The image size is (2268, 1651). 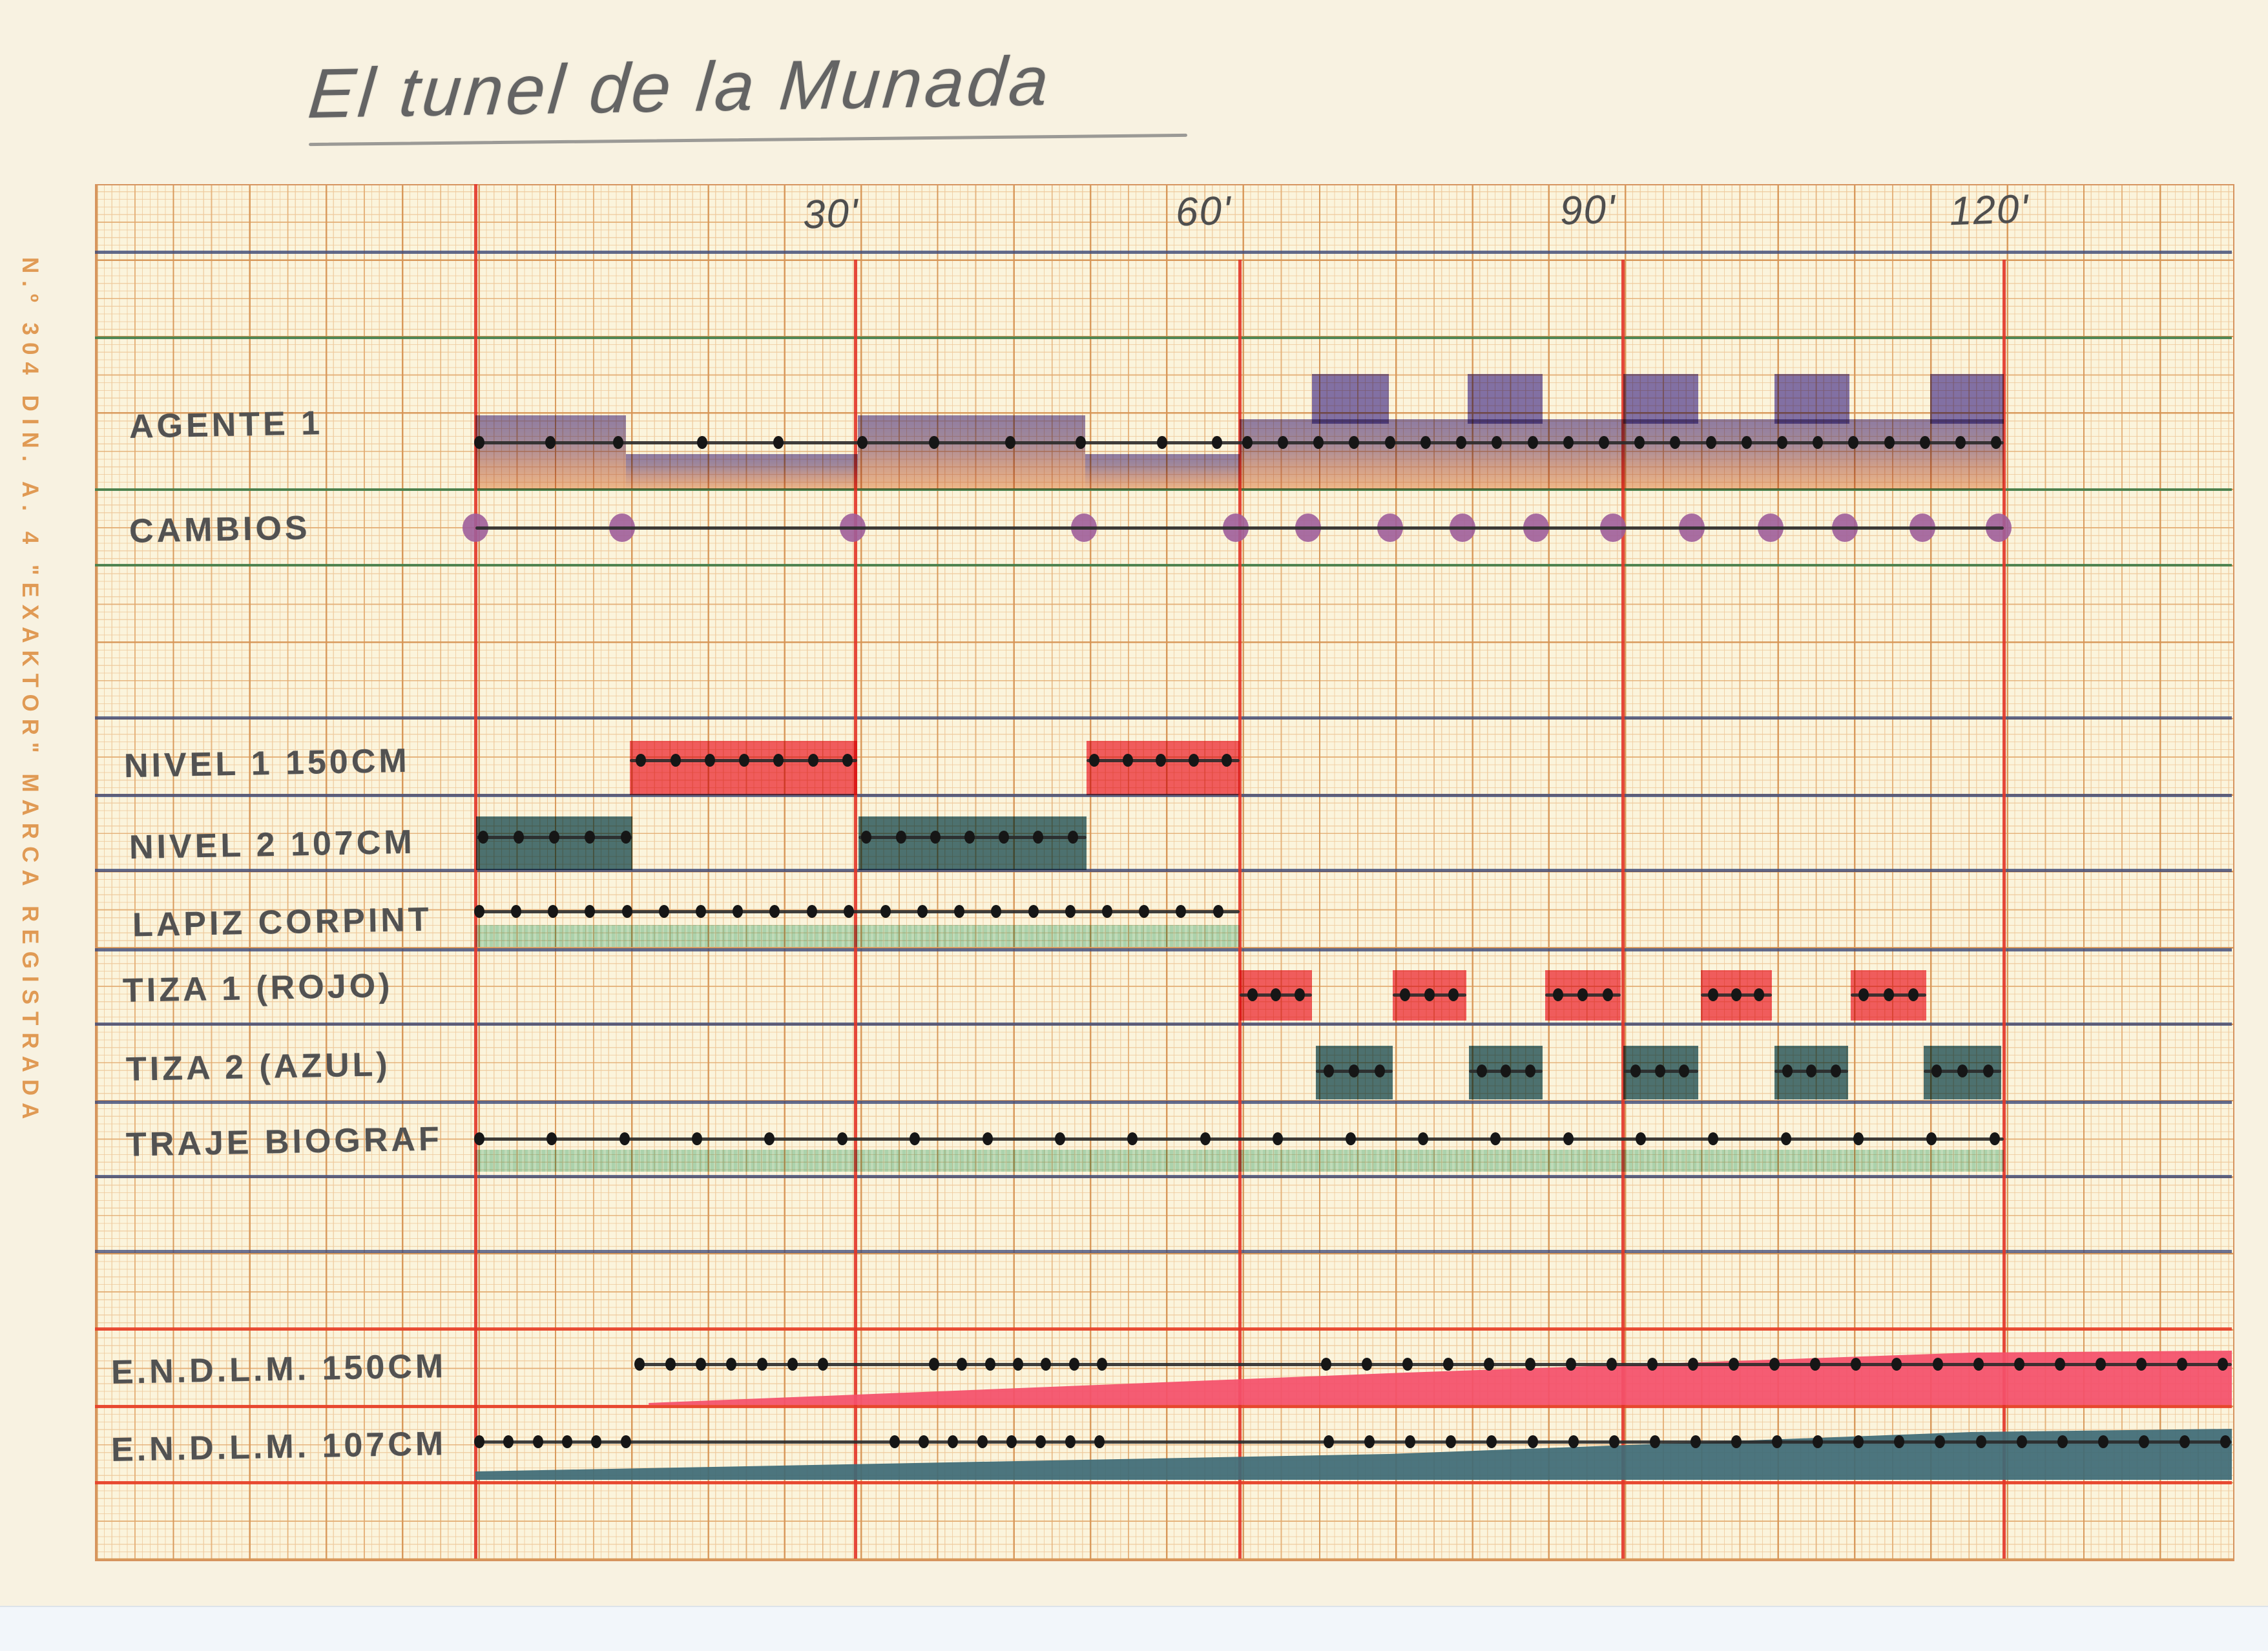 I want to click on timeline-line-cambios, so click(x=1239, y=528).